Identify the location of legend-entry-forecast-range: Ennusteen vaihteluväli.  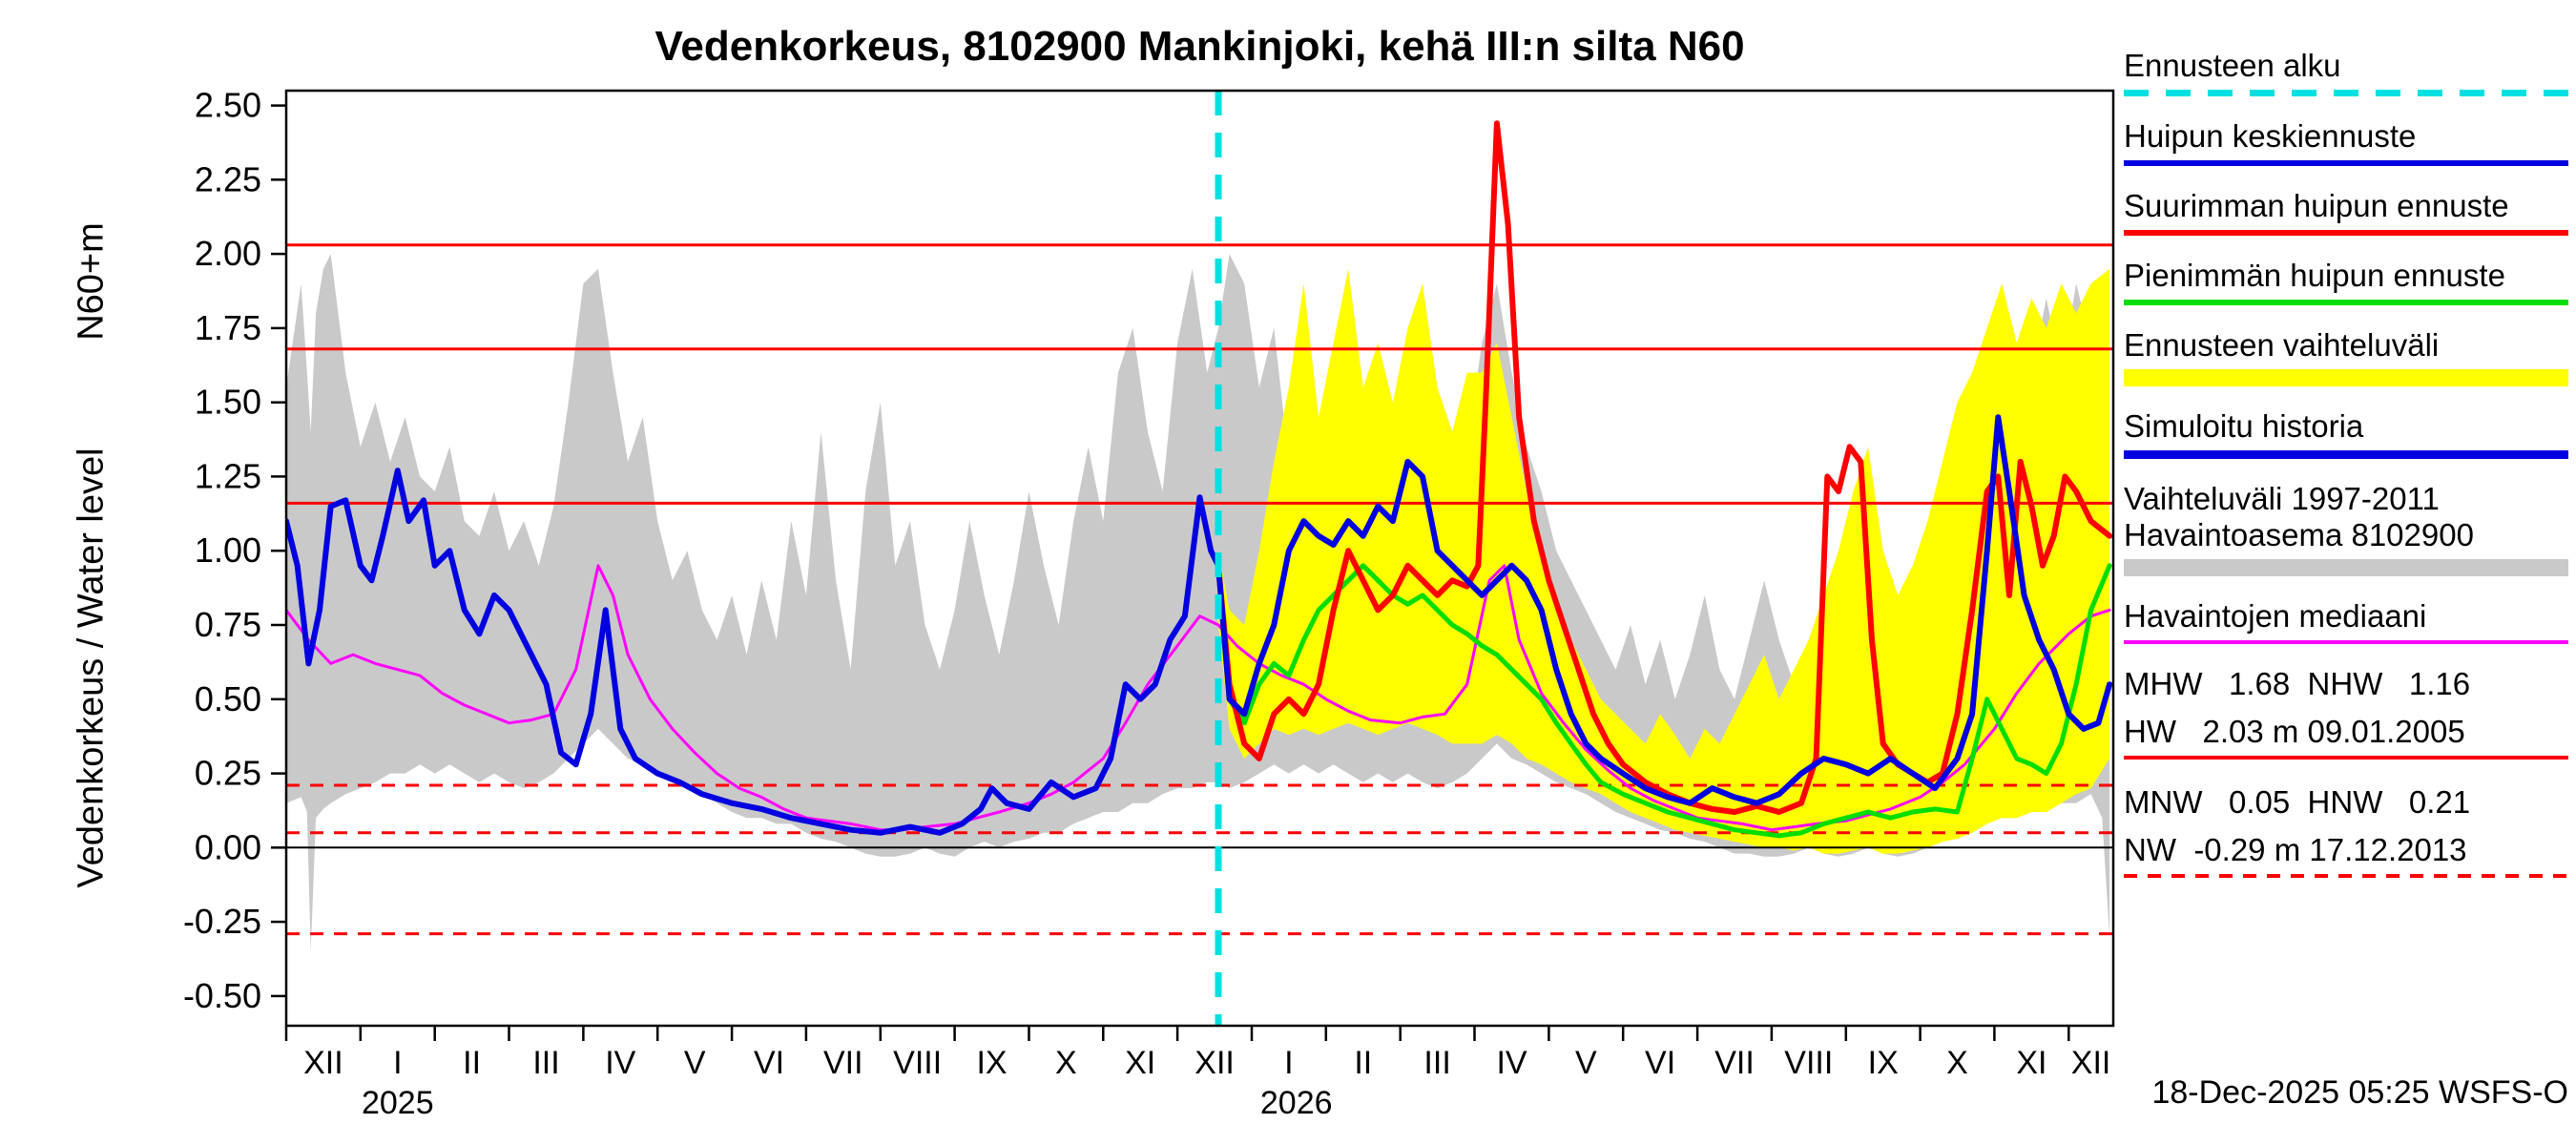
(2346, 356).